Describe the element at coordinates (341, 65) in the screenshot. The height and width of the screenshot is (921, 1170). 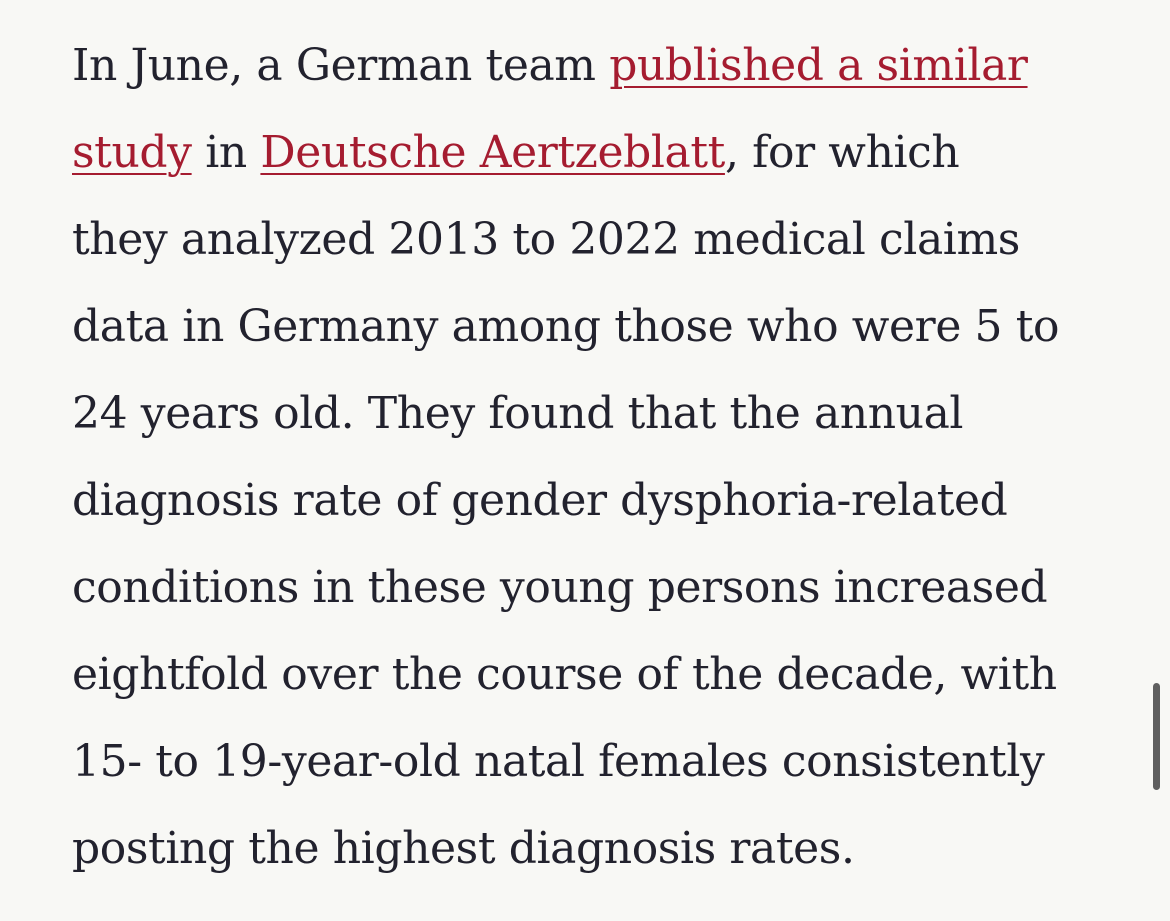
I see `line-text: In June, a German team` at that location.